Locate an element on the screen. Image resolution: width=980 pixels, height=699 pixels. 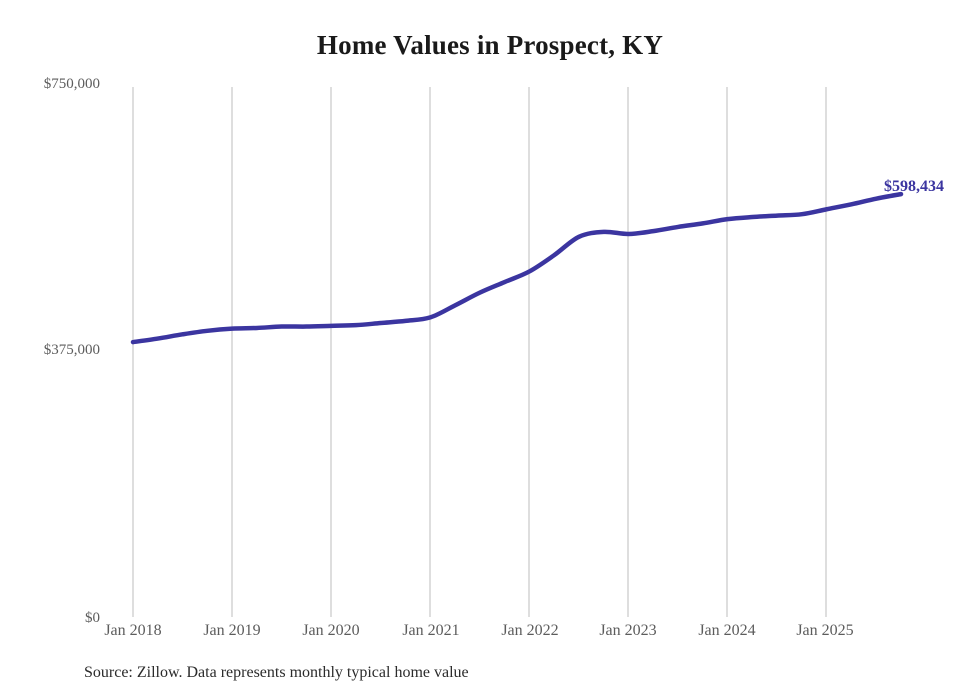
y-axis-tick-label-zero: $0 is located at coordinates (92, 618).